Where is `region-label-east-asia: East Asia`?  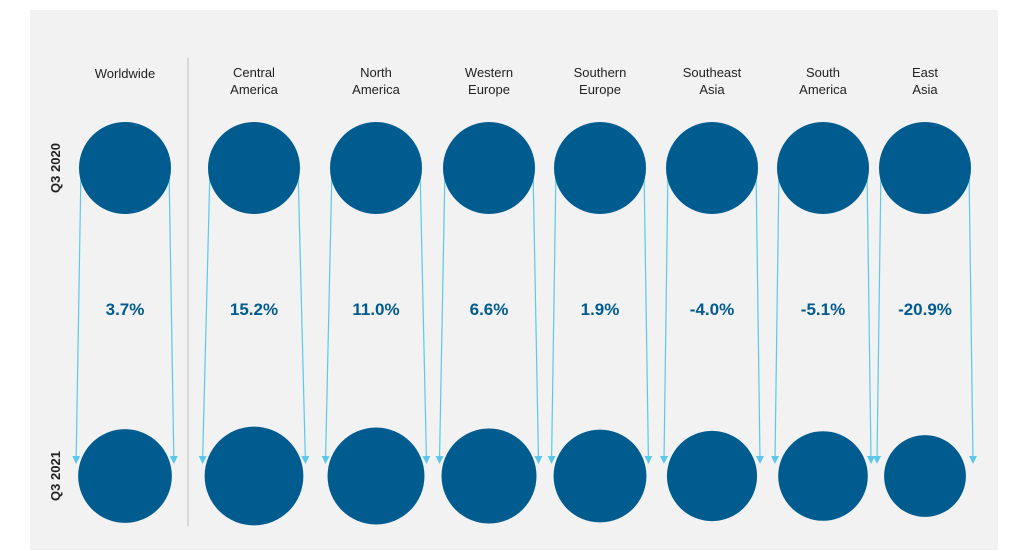 region-label-east-asia: East Asia is located at coordinates (925, 81).